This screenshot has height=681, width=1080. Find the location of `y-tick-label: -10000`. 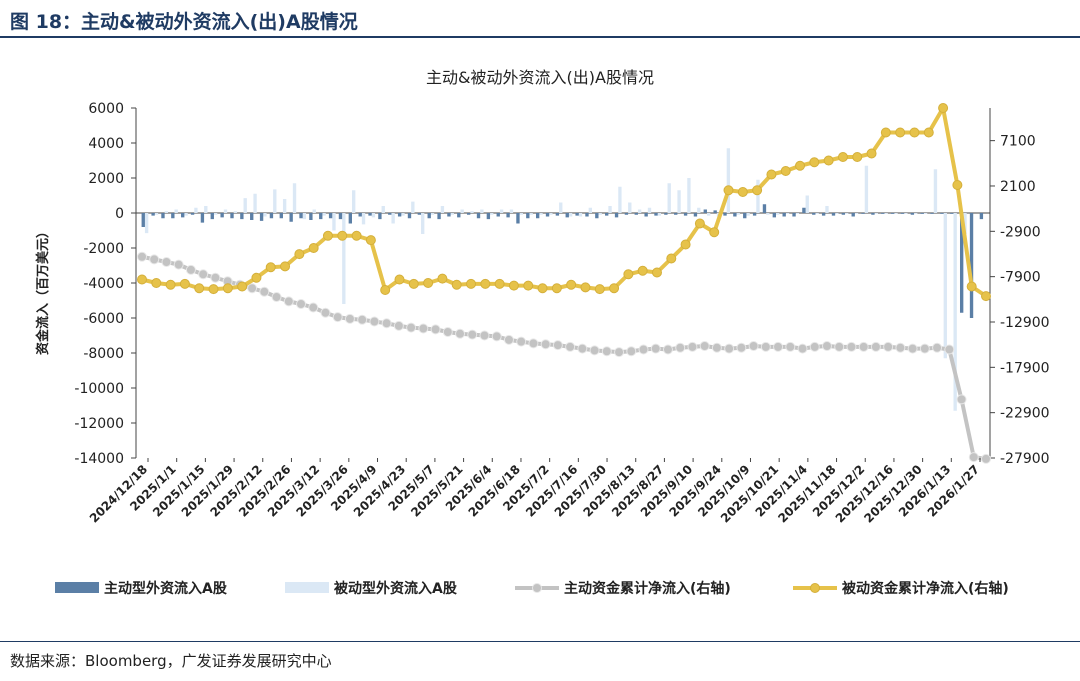

y-tick-label: -10000 is located at coordinates (99, 389).